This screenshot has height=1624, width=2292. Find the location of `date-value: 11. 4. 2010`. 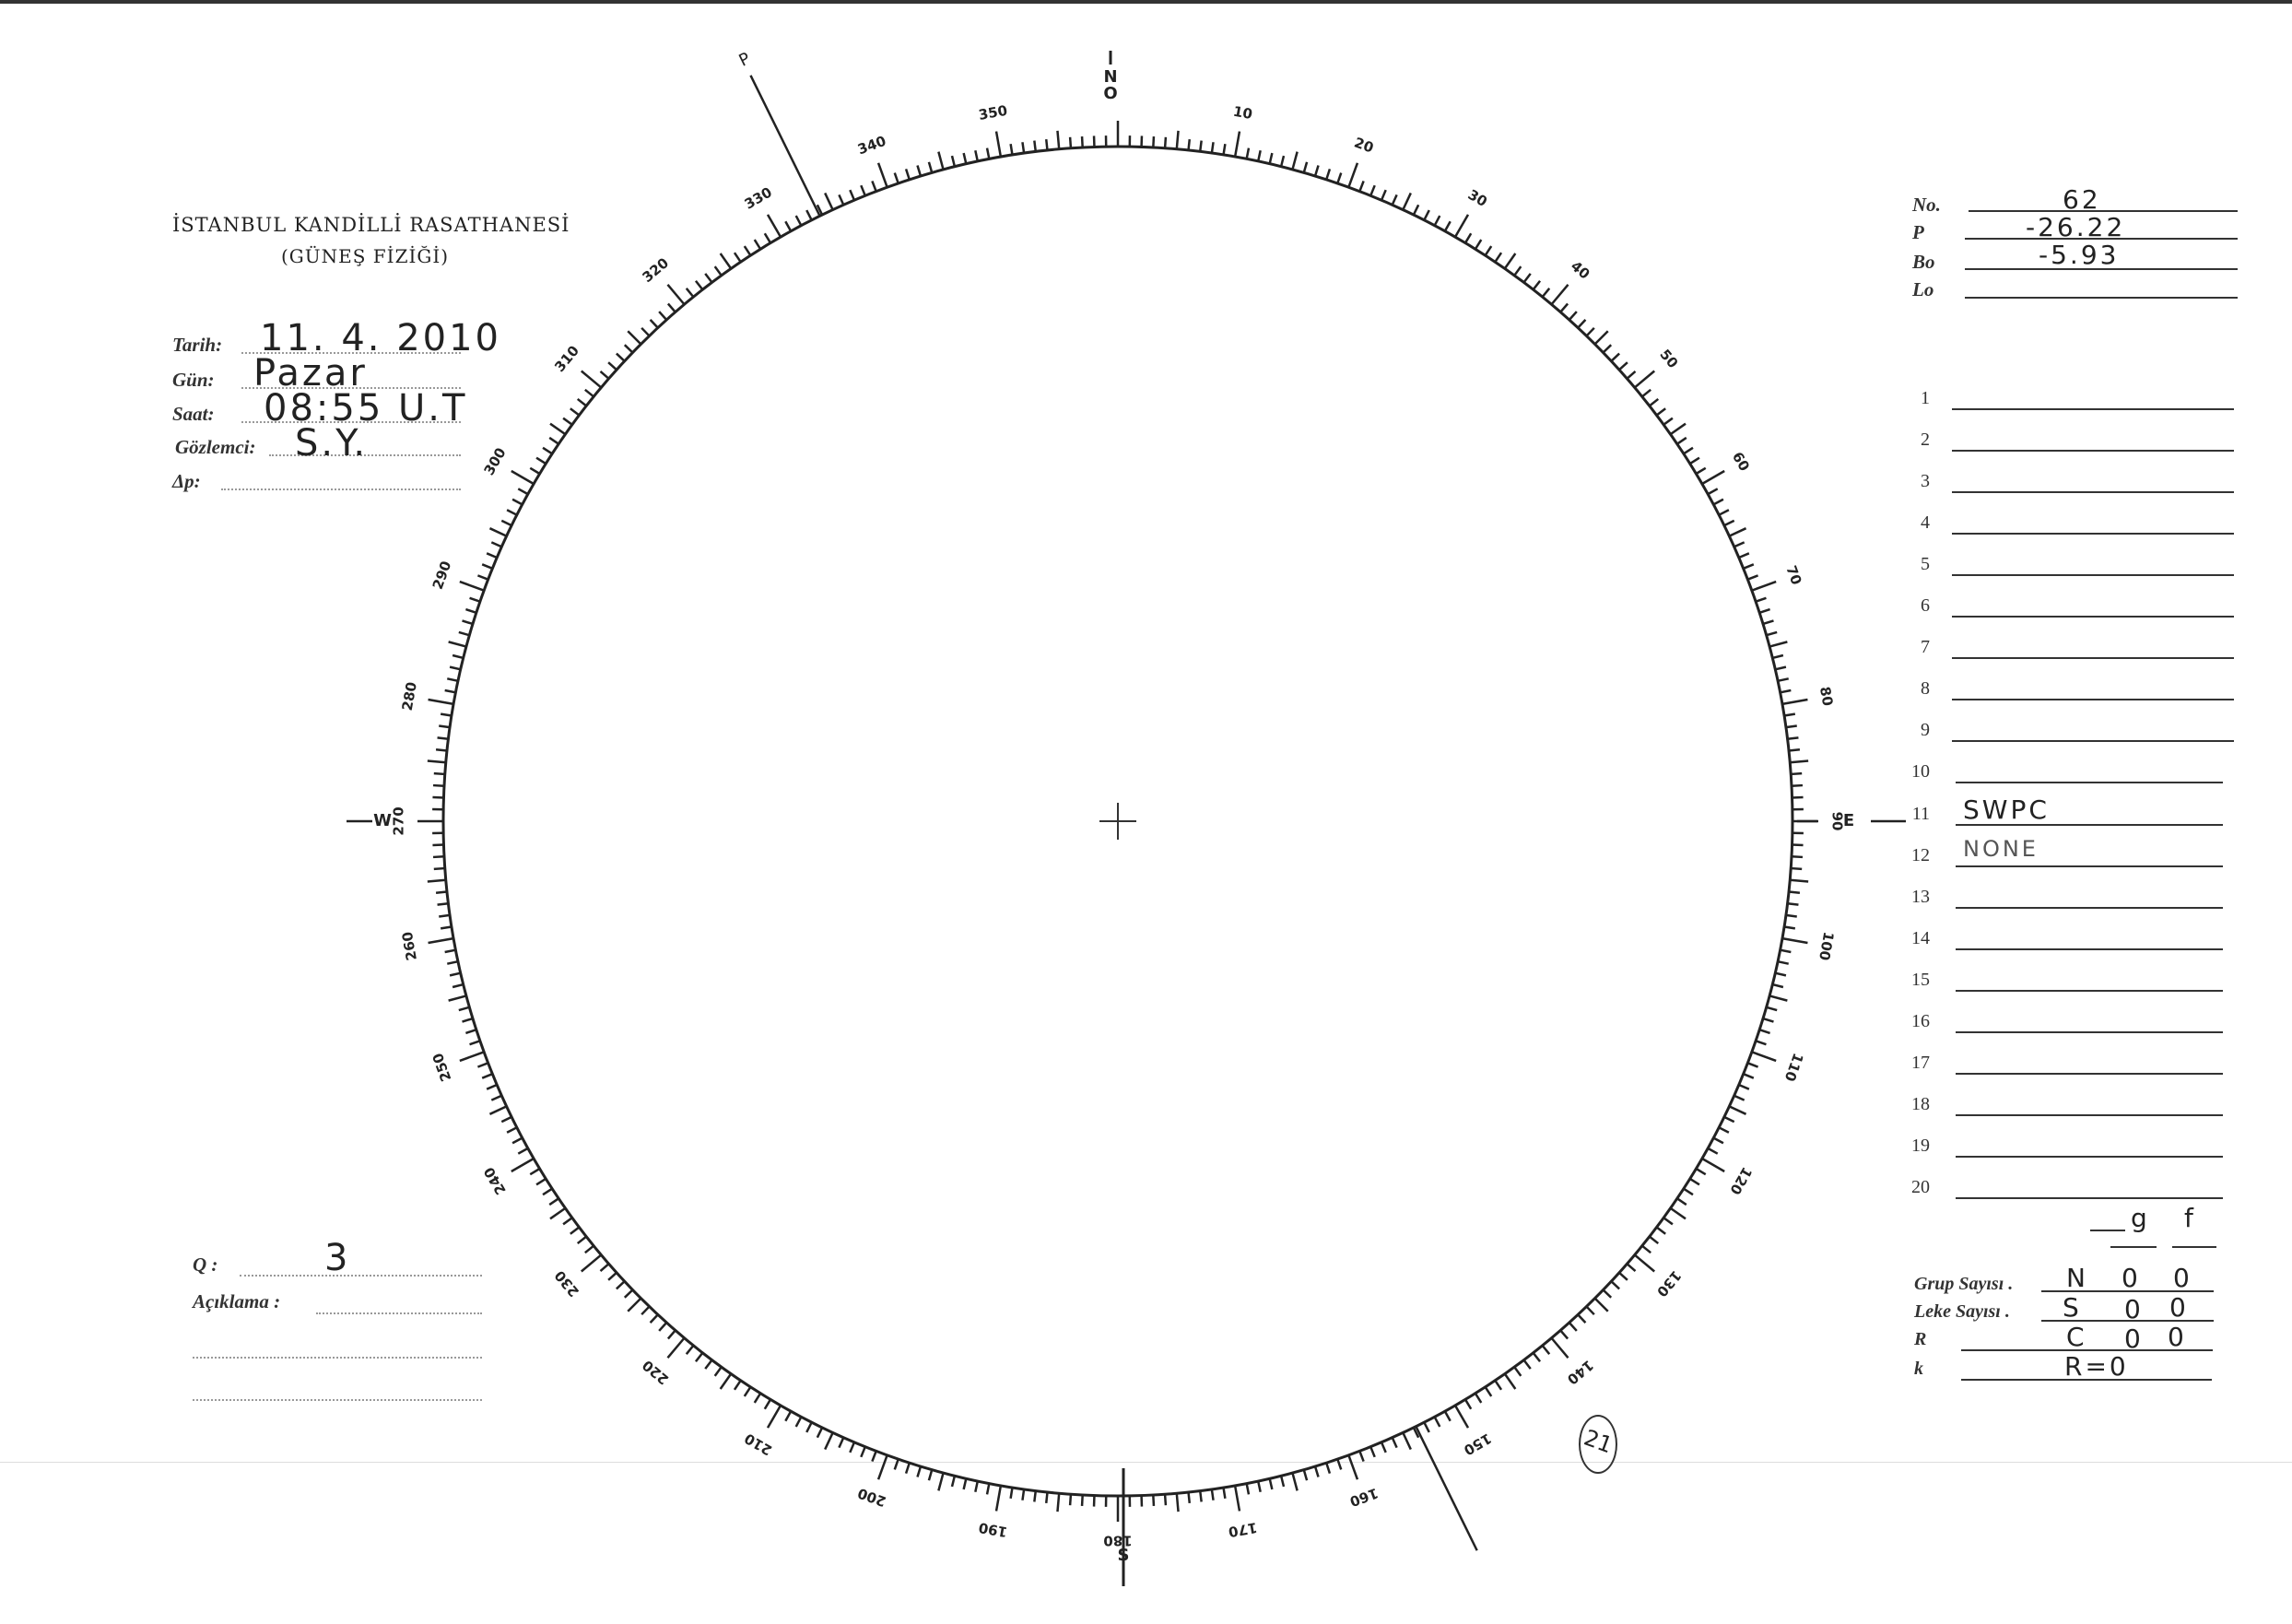

date-value: 11. 4. 2010 is located at coordinates (381, 338).